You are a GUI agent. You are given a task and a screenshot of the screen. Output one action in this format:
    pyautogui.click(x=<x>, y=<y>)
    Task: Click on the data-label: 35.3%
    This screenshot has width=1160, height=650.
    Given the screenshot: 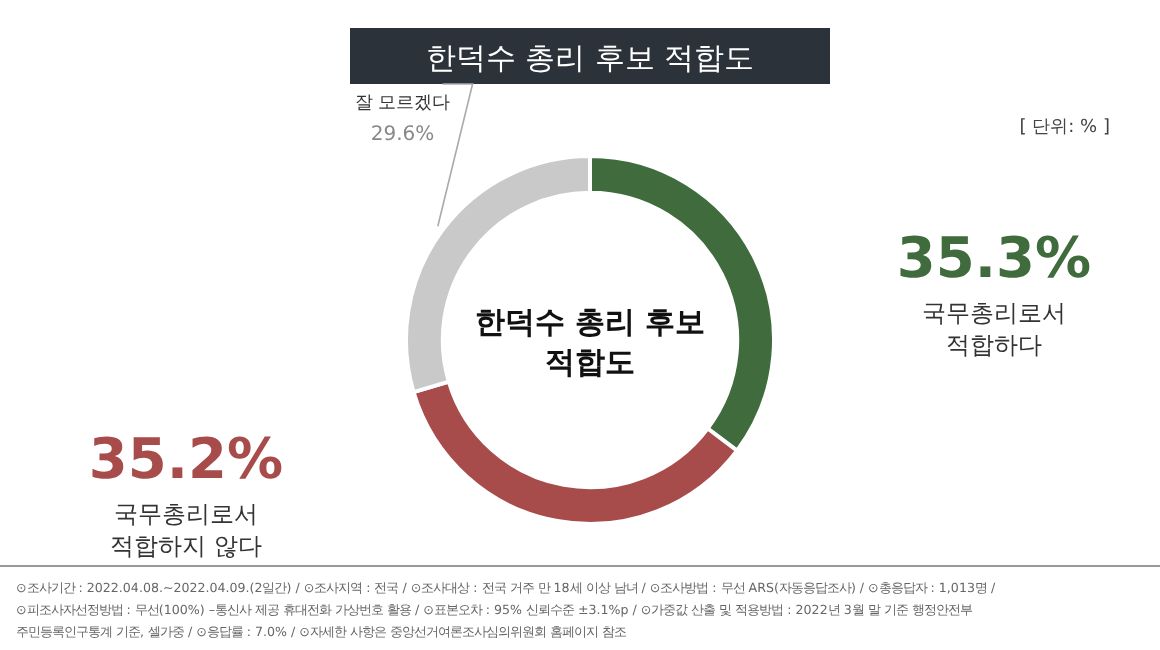 What is the action you would take?
    pyautogui.click(x=994, y=258)
    